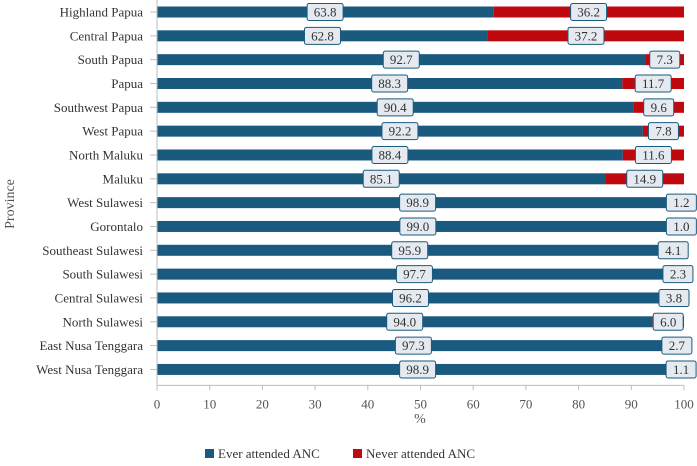 The image size is (697, 466). What do you see at coordinates (269, 453) in the screenshot?
I see `legend-label: Ever attended ANC` at bounding box center [269, 453].